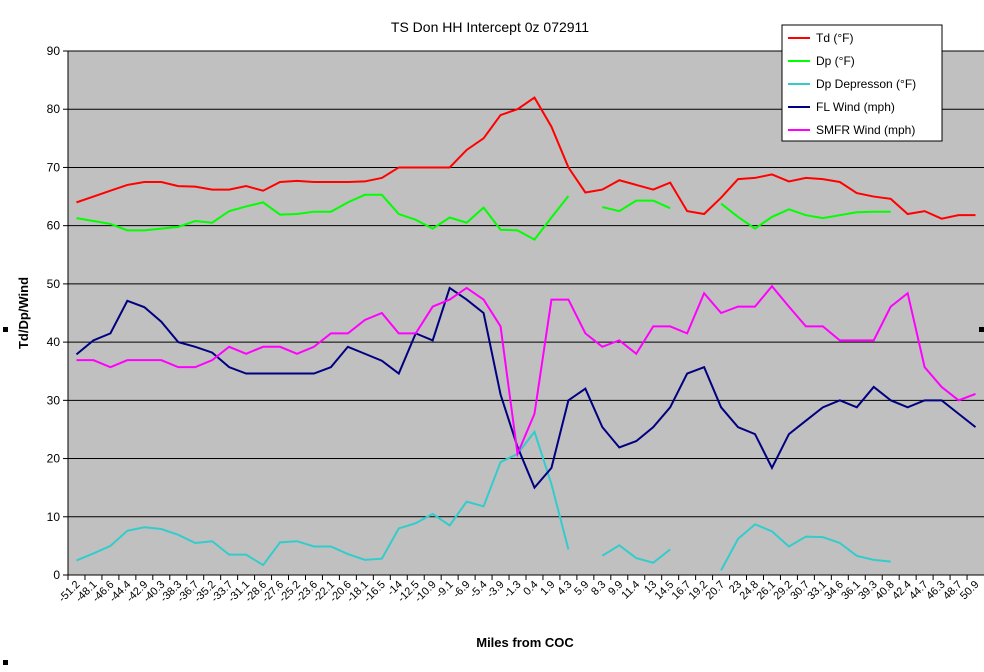  Describe the element at coordinates (716, 591) in the screenshot. I see `x-tick-label: 20.7` at that location.